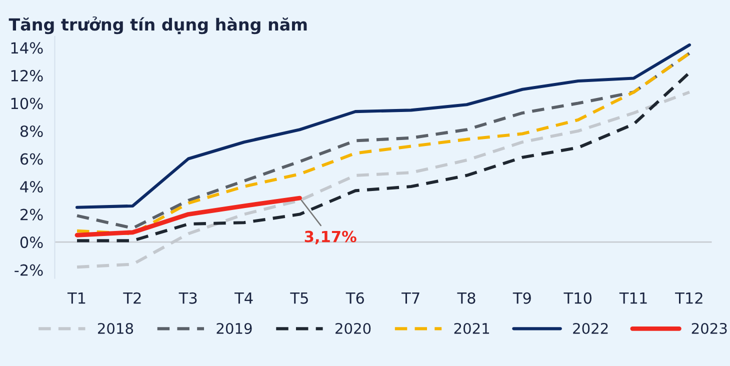 This screenshot has width=730, height=366. I want to click on annotation: 3,17%, so click(330, 237).